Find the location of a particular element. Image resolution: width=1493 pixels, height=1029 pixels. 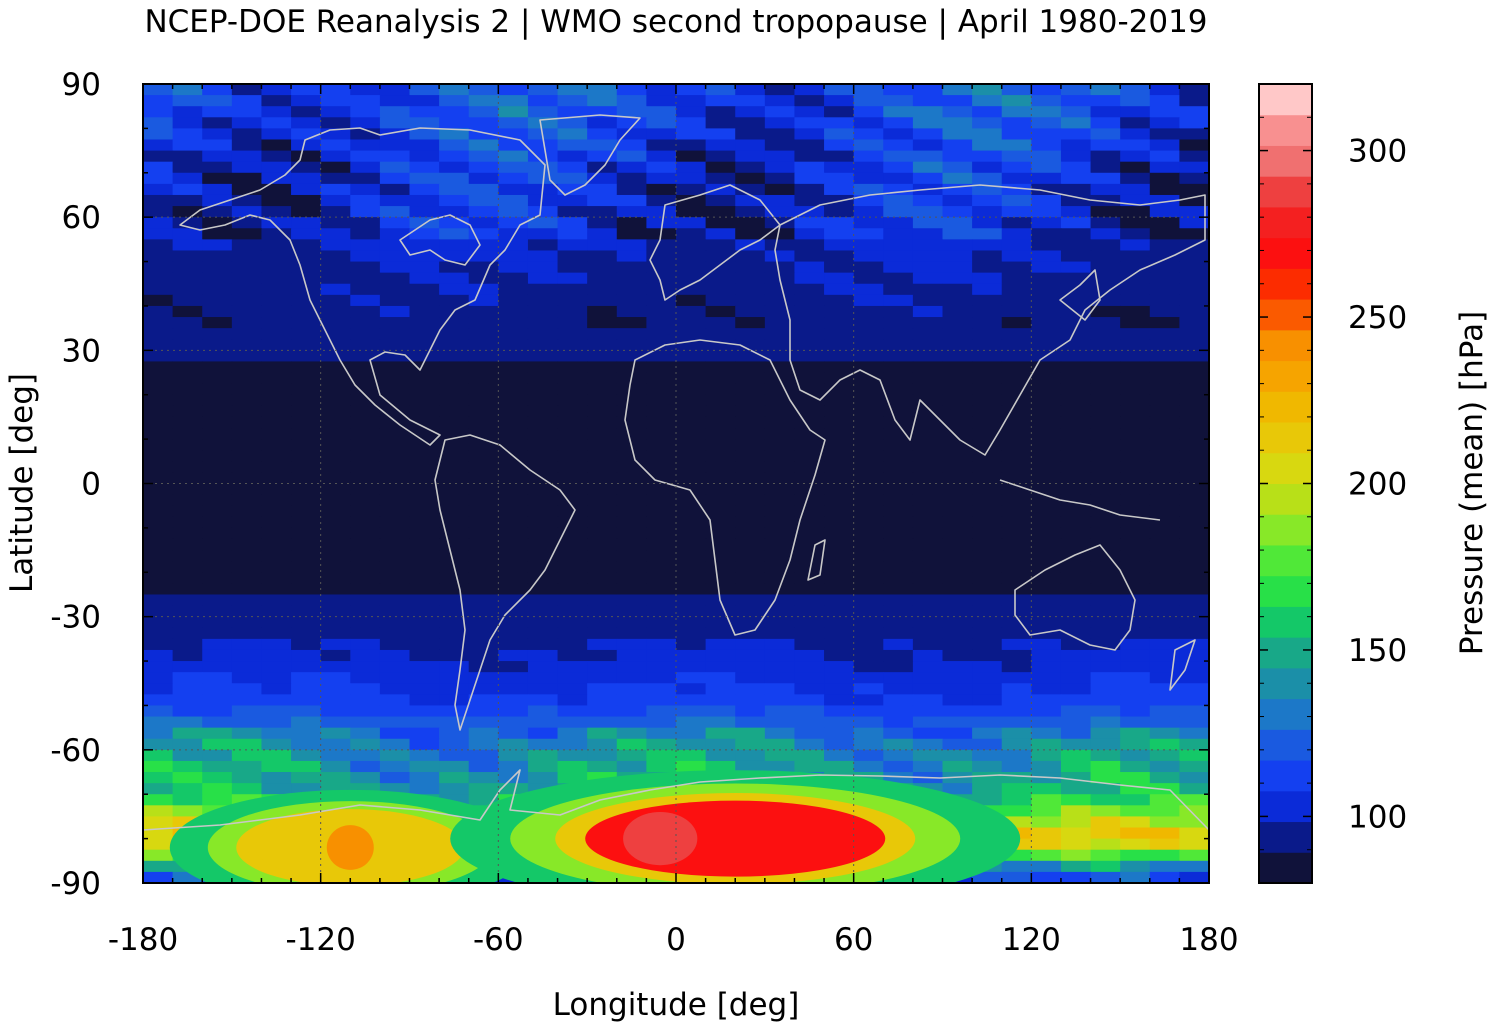

x-tick-label: 180 is located at coordinates (1208, 940).